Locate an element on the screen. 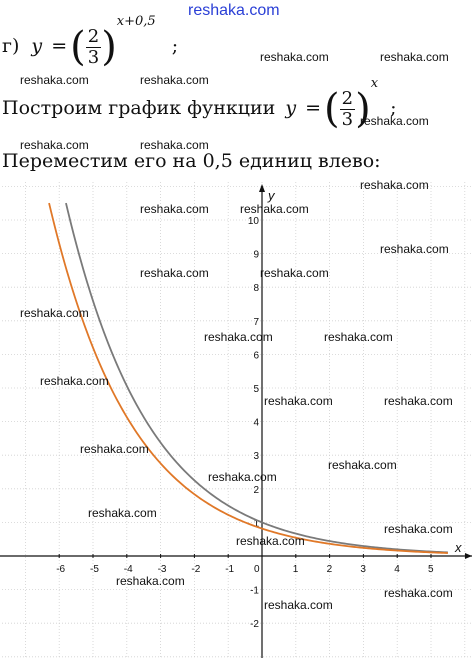 The image size is (474, 660). y-tick-label: 7 is located at coordinates (256, 322).